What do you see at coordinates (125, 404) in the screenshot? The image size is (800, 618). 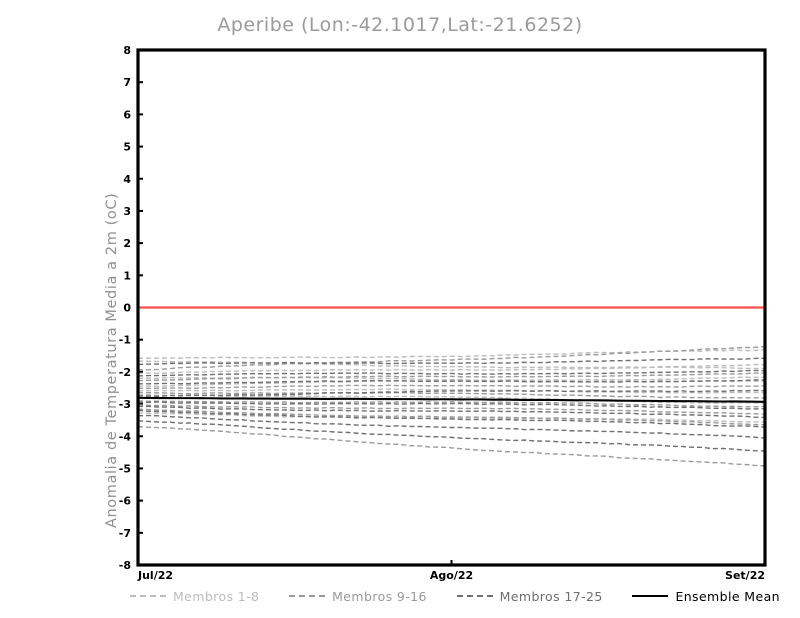 I see `y-axis-tick-label: -3` at bounding box center [125, 404].